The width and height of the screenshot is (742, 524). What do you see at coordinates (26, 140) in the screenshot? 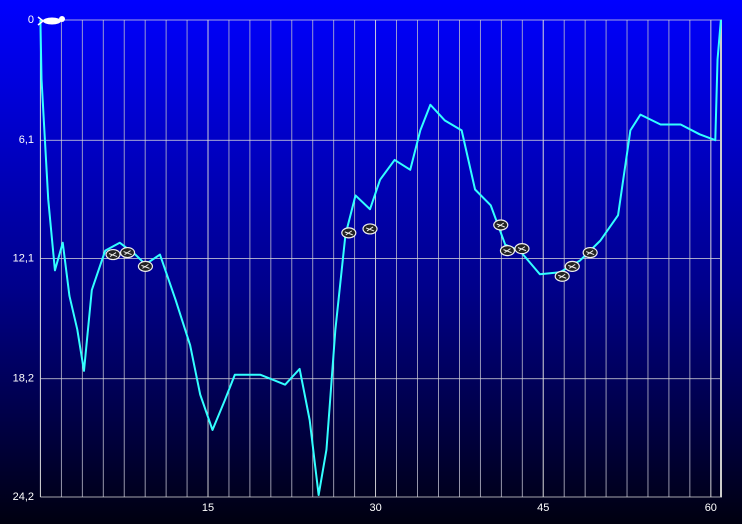
I see `y-tick-label: 6,1` at bounding box center [26, 140].